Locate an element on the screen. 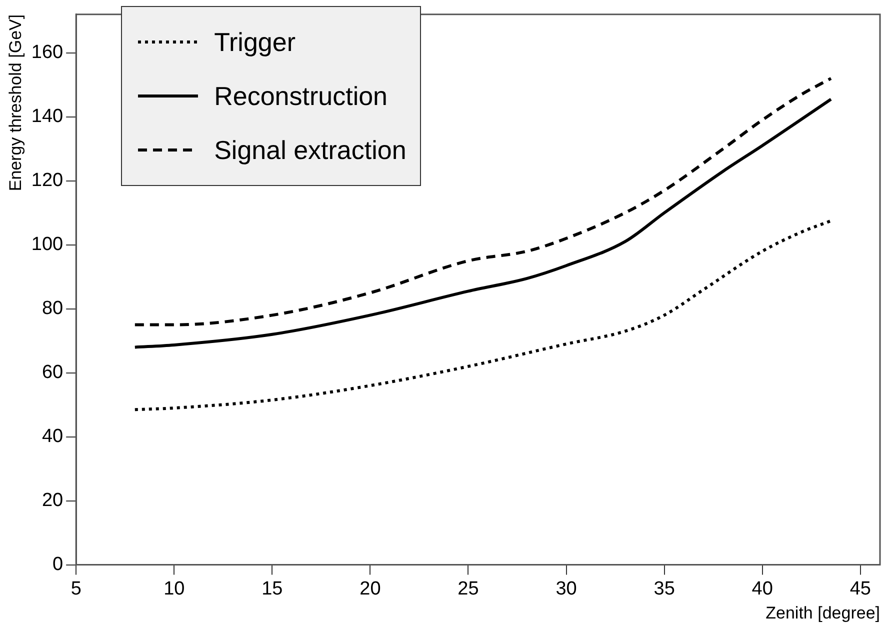 This screenshot has height=626, width=894. x-tick-label: 45 is located at coordinates (860, 589).